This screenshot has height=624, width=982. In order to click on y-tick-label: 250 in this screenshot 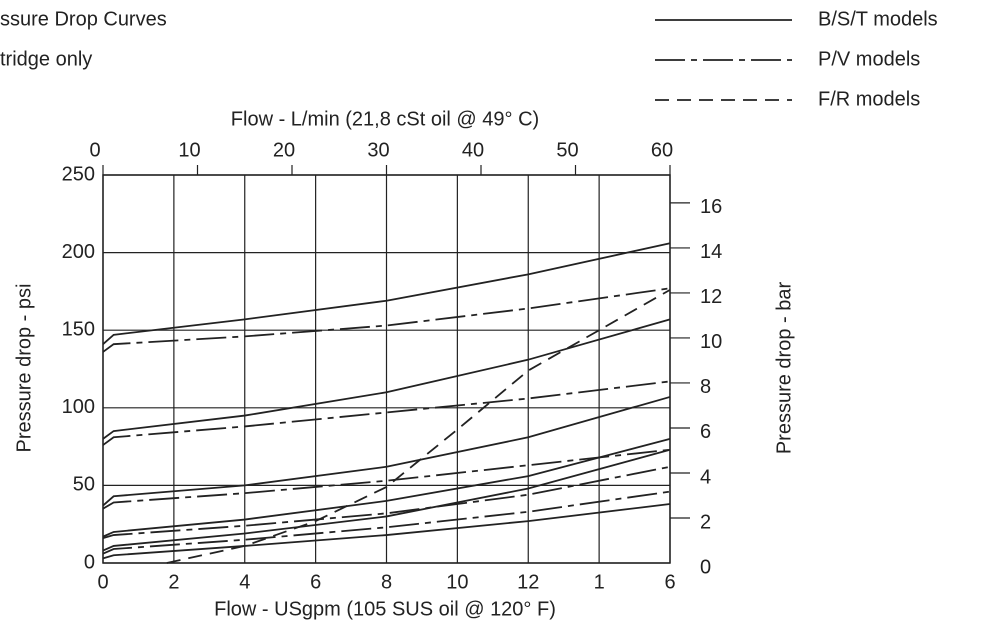, I will do `click(78, 174)`.